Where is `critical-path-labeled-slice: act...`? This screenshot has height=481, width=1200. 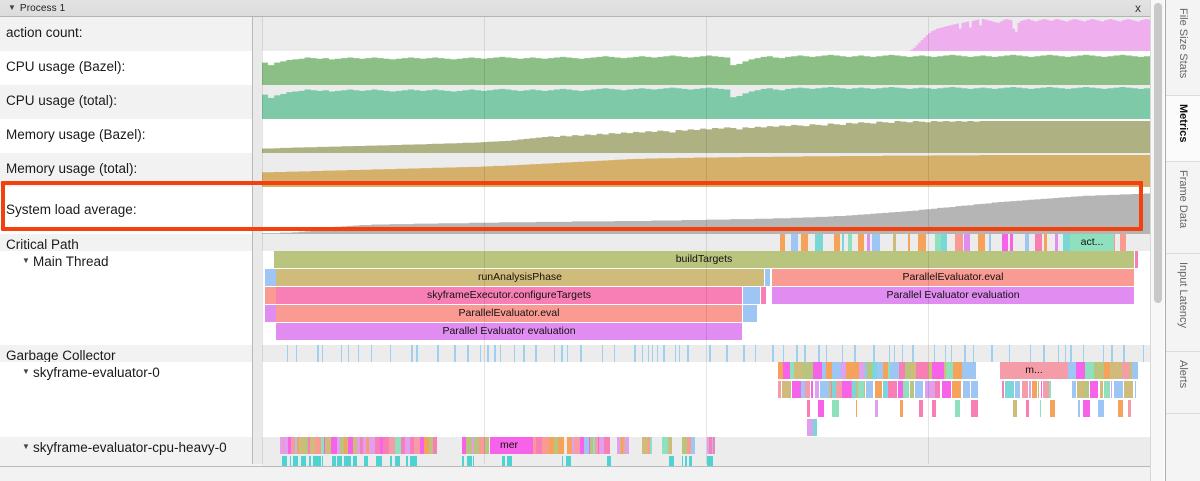
critical-path-labeled-slice: act... is located at coordinates (1092, 242).